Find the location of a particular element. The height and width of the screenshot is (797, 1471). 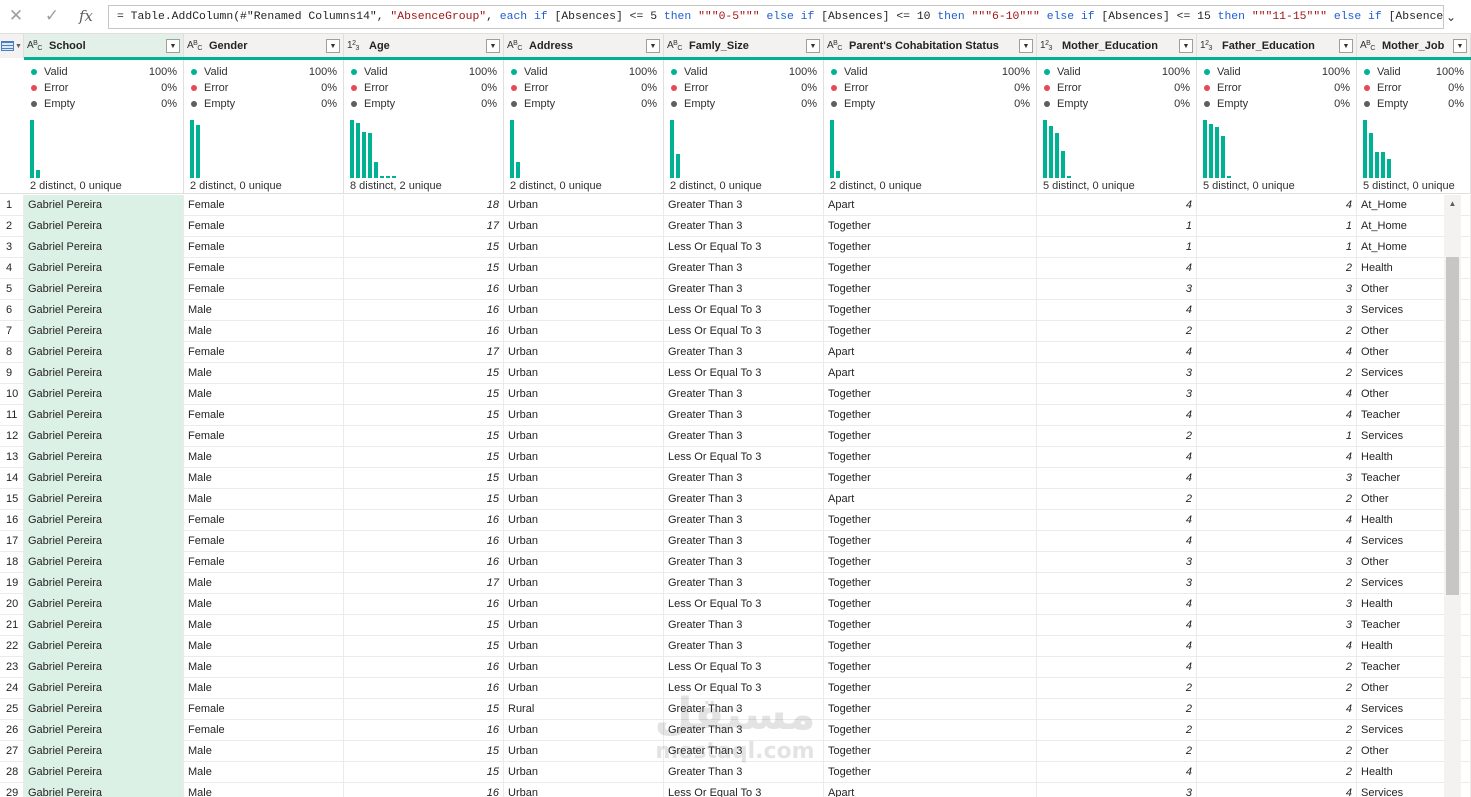

chevron-down-icon: ⌄ is located at coordinates (1451, 17).